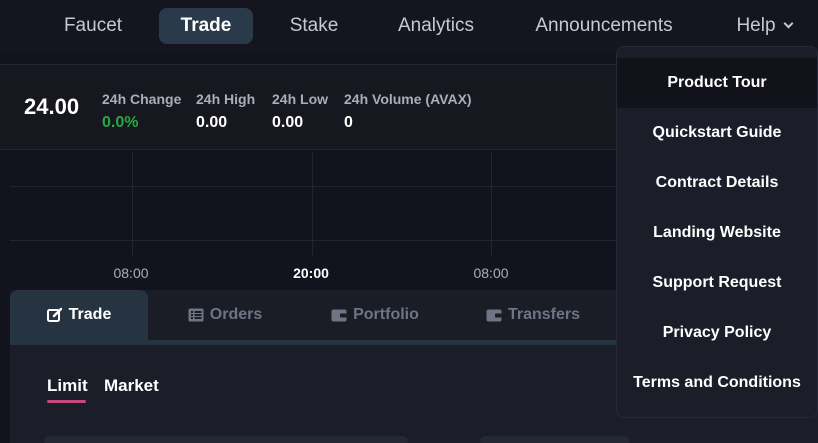 The height and width of the screenshot is (443, 818). What do you see at coordinates (717, 332) in the screenshot?
I see `menu-item-privacy-policy: Privacy Policy` at bounding box center [717, 332].